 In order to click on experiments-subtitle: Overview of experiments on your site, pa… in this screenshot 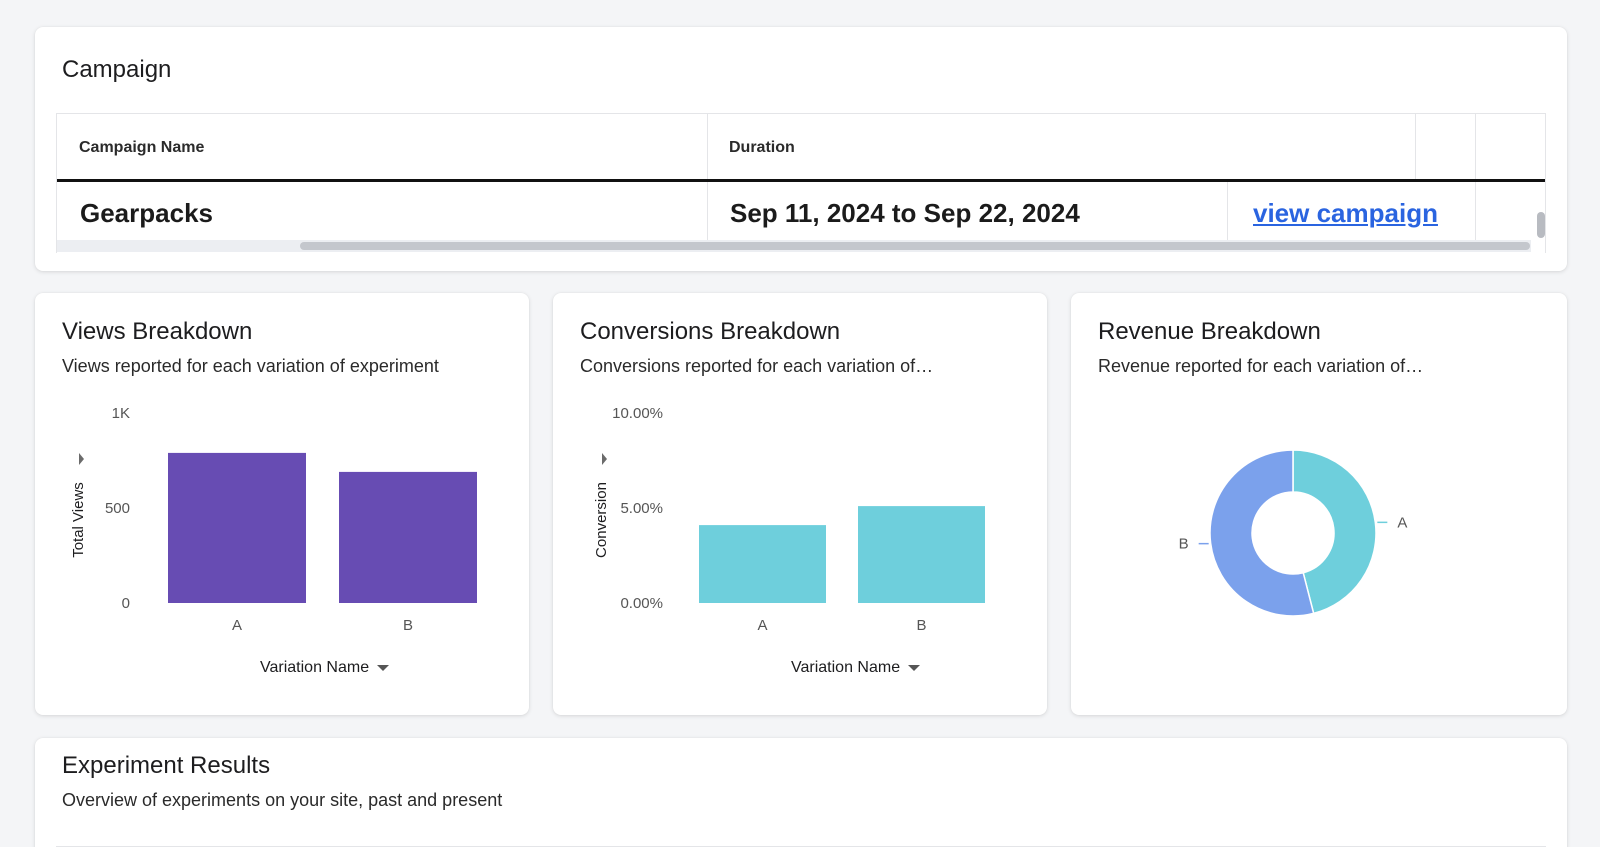, I will do `click(282, 800)`.